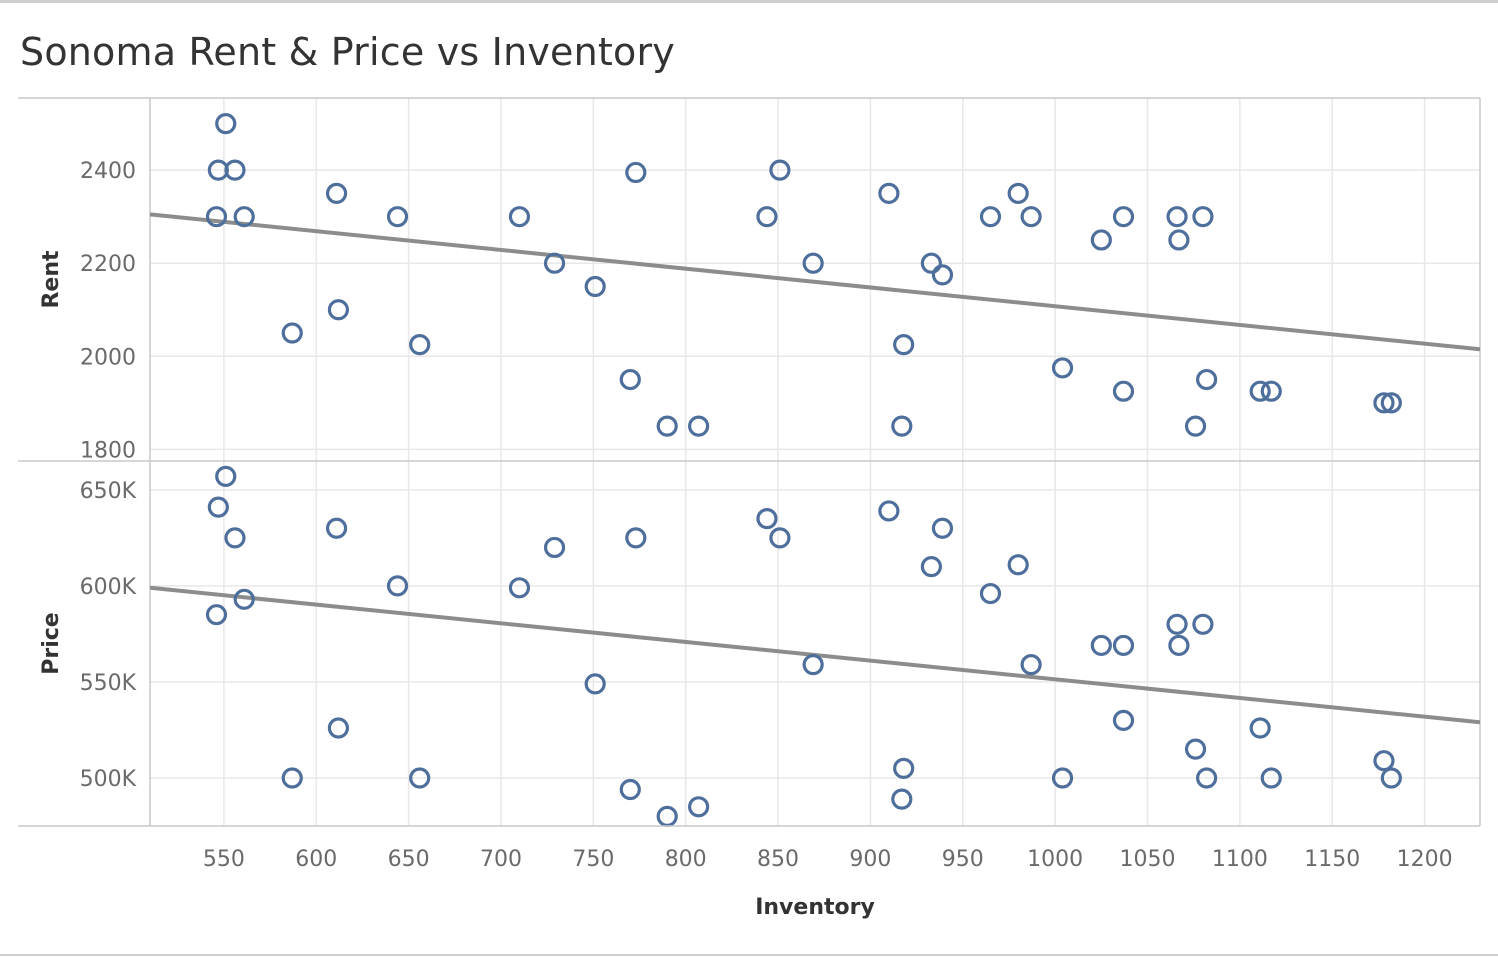  What do you see at coordinates (1055, 859) in the screenshot?
I see `x-tick-label: 1000` at bounding box center [1055, 859].